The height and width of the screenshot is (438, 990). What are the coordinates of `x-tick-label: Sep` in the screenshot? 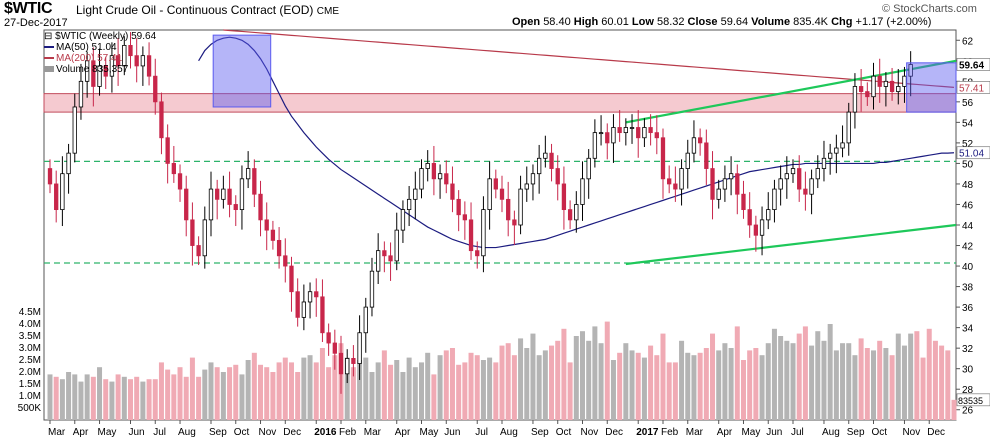 It's located at (856, 432).